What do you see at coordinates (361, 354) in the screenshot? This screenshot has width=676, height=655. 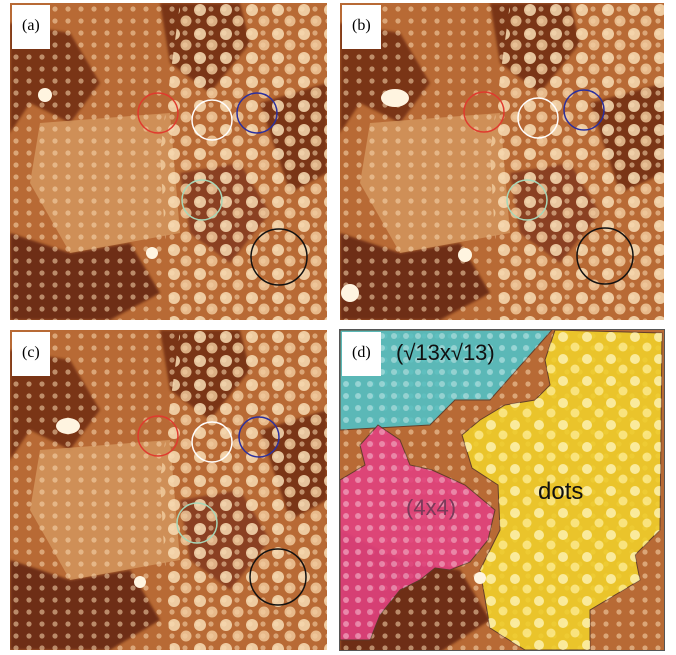 I see `panel-label-d: (d)` at bounding box center [361, 354].